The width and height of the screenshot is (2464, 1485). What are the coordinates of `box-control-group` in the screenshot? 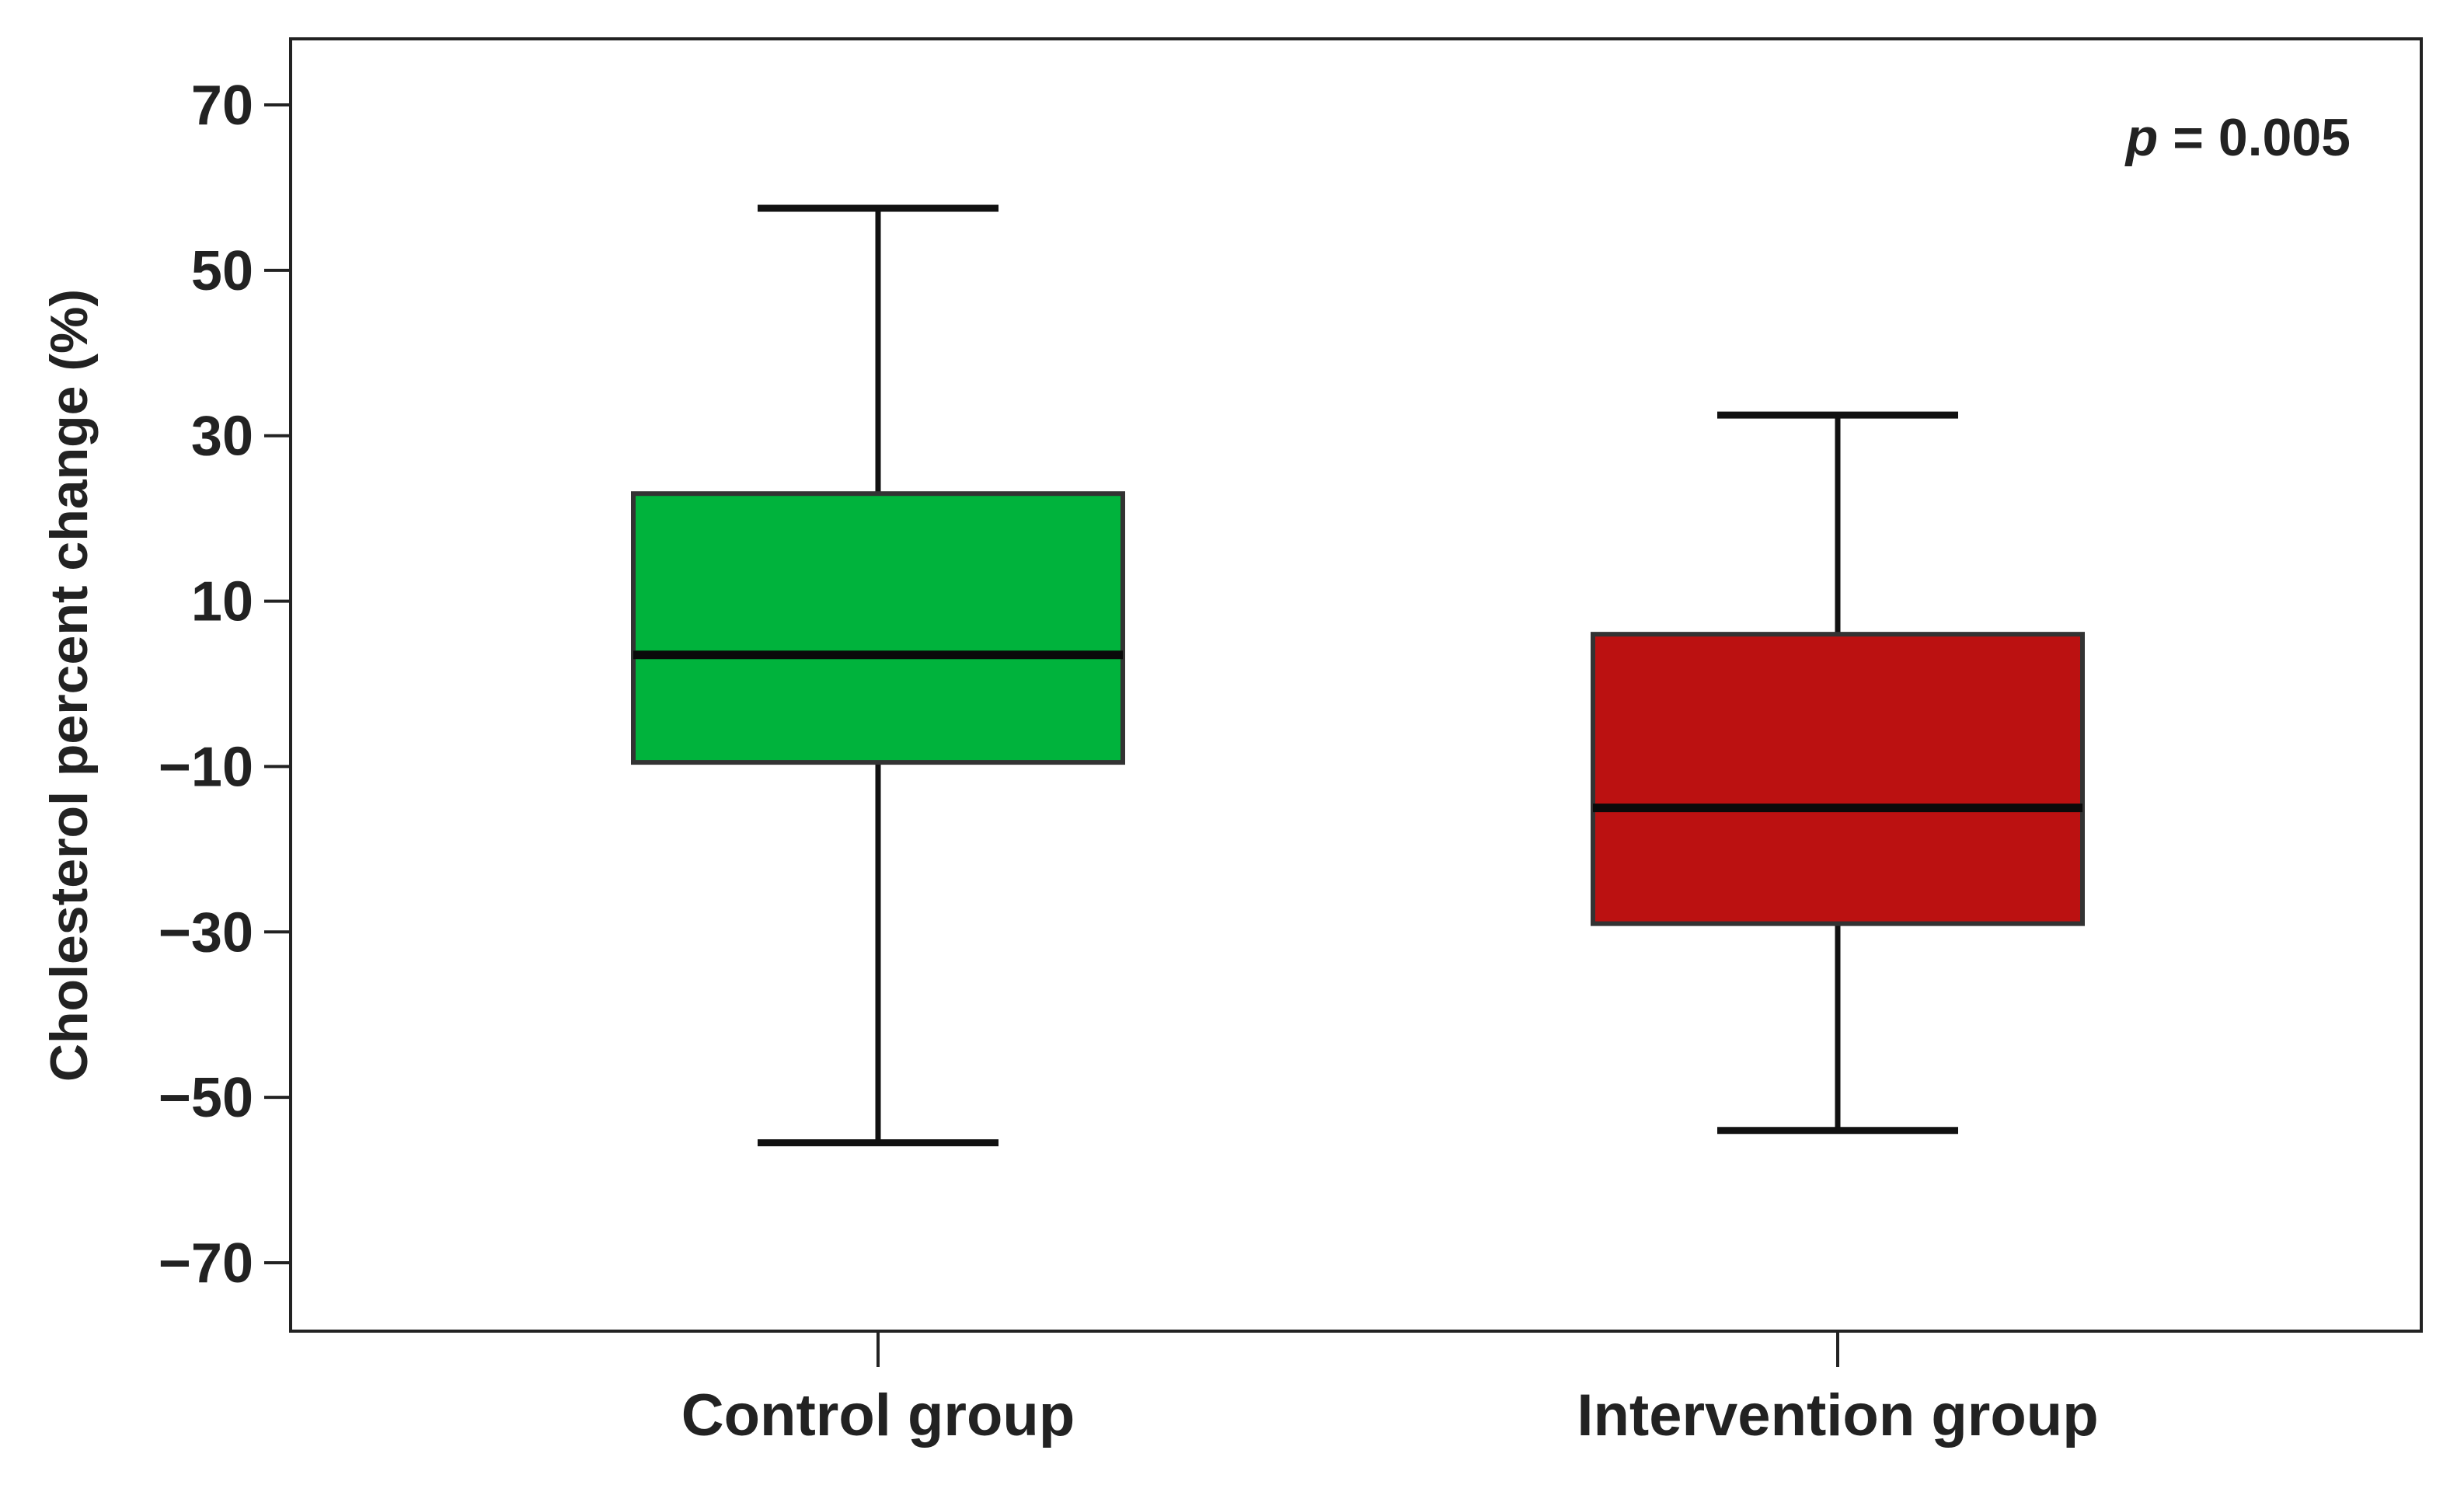 It's located at (878, 675).